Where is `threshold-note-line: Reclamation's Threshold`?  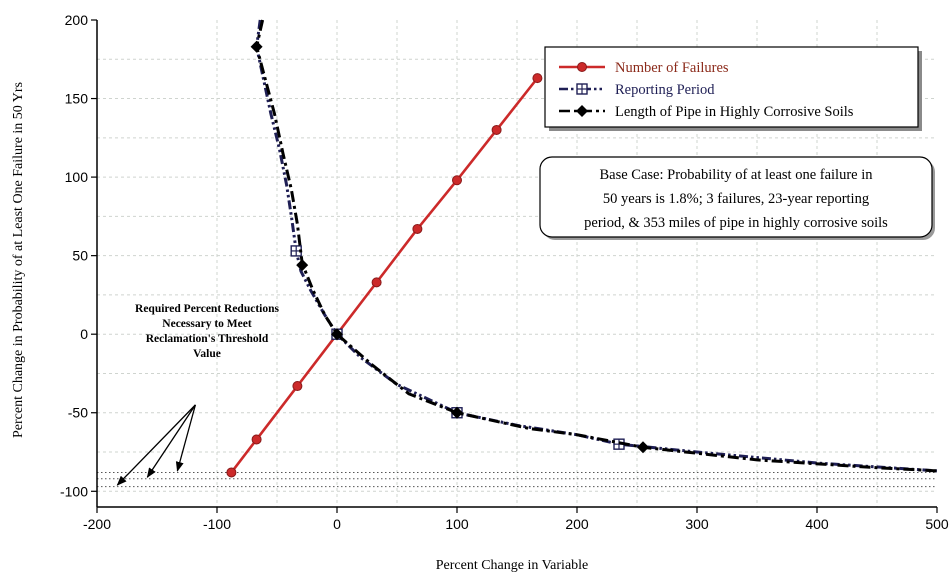 threshold-note-line: Reclamation's Threshold is located at coordinates (207, 339).